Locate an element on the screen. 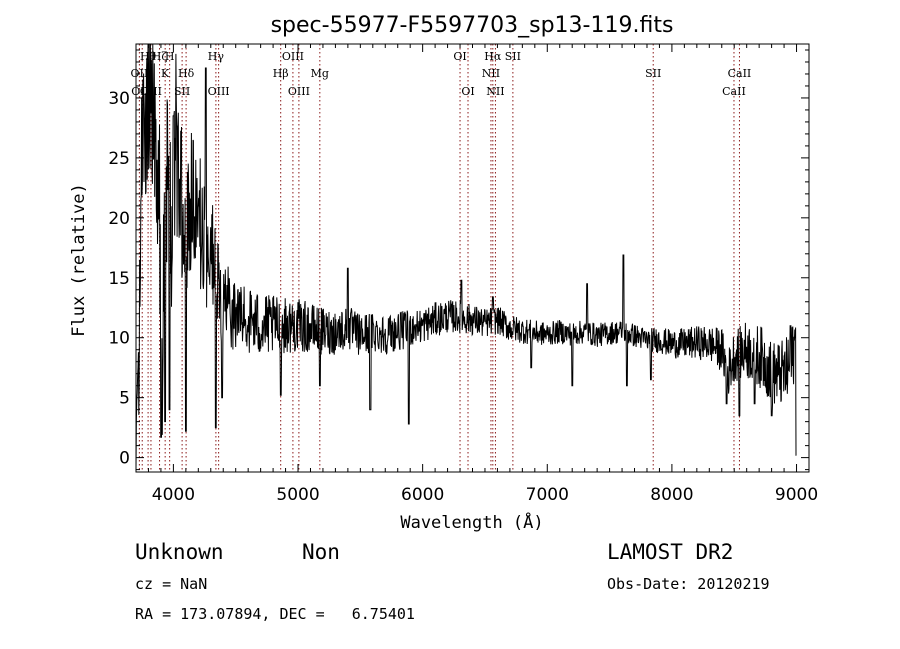 The width and height of the screenshot is (900, 649). x-tick-label: 6000 is located at coordinates (422, 495).